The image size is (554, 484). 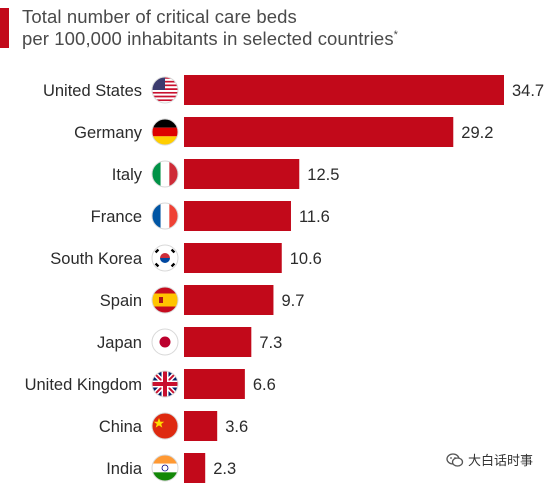 I want to click on value-label: 11.6, so click(x=314, y=217).